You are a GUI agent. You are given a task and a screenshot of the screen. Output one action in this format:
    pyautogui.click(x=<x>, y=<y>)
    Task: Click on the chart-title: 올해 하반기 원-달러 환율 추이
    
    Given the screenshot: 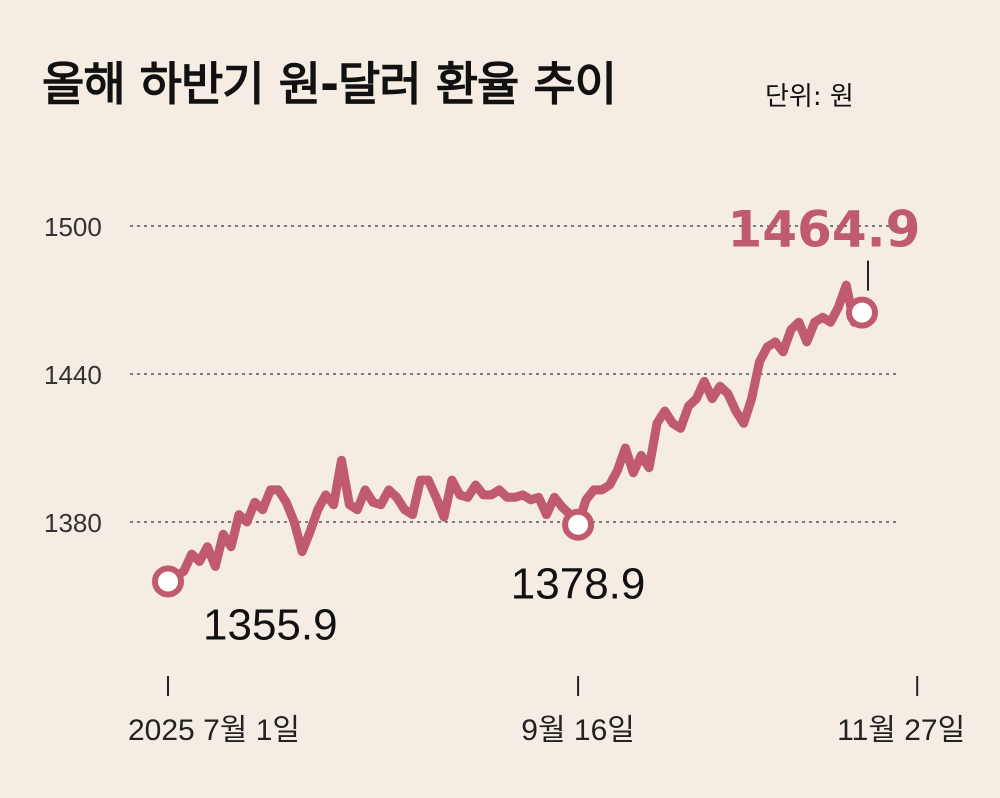 What is the action you would take?
    pyautogui.click(x=329, y=84)
    